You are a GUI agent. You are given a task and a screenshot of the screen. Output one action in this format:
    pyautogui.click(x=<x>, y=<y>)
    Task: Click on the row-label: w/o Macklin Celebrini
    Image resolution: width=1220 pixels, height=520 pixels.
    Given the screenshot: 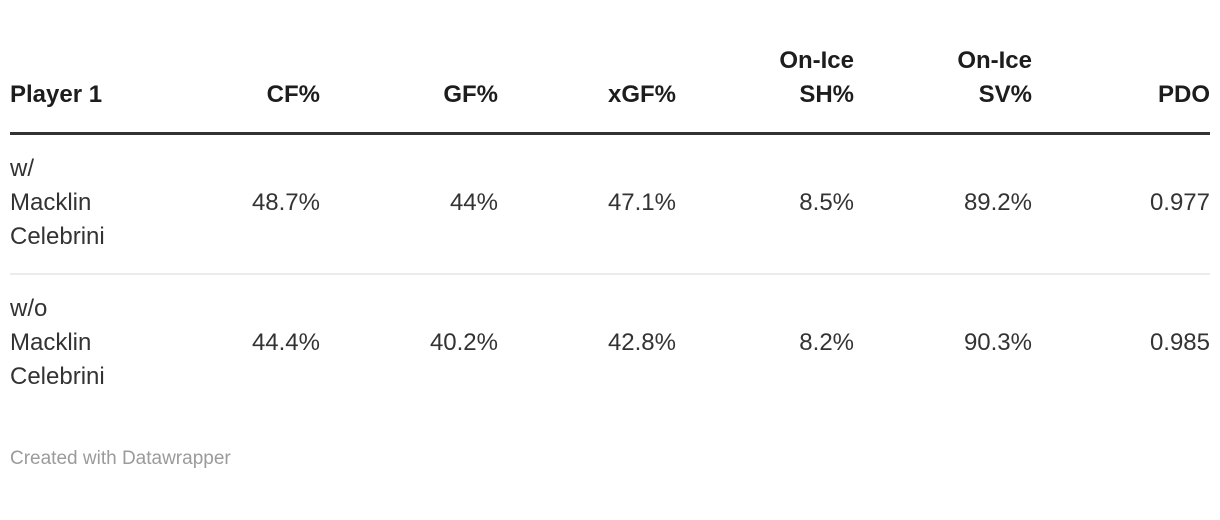 What is the action you would take?
    pyautogui.click(x=76, y=343)
    